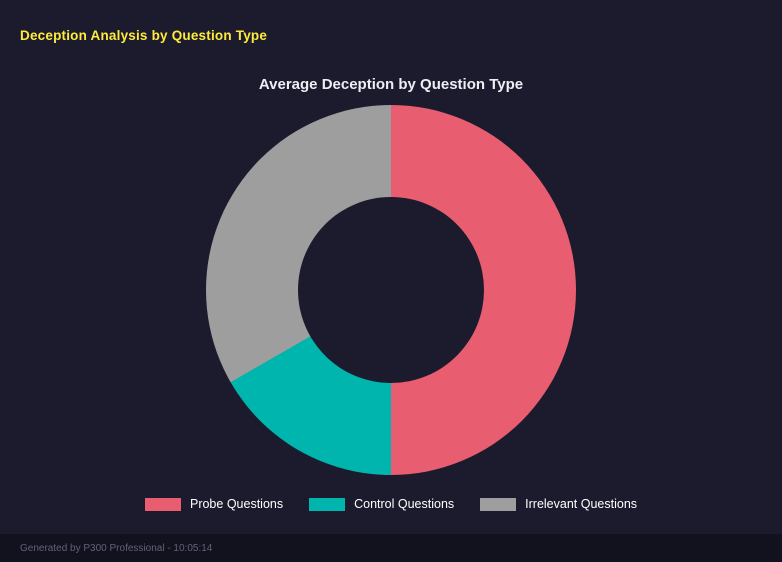 The width and height of the screenshot is (782, 562). I want to click on legend-label: Probe Questions, so click(236, 504).